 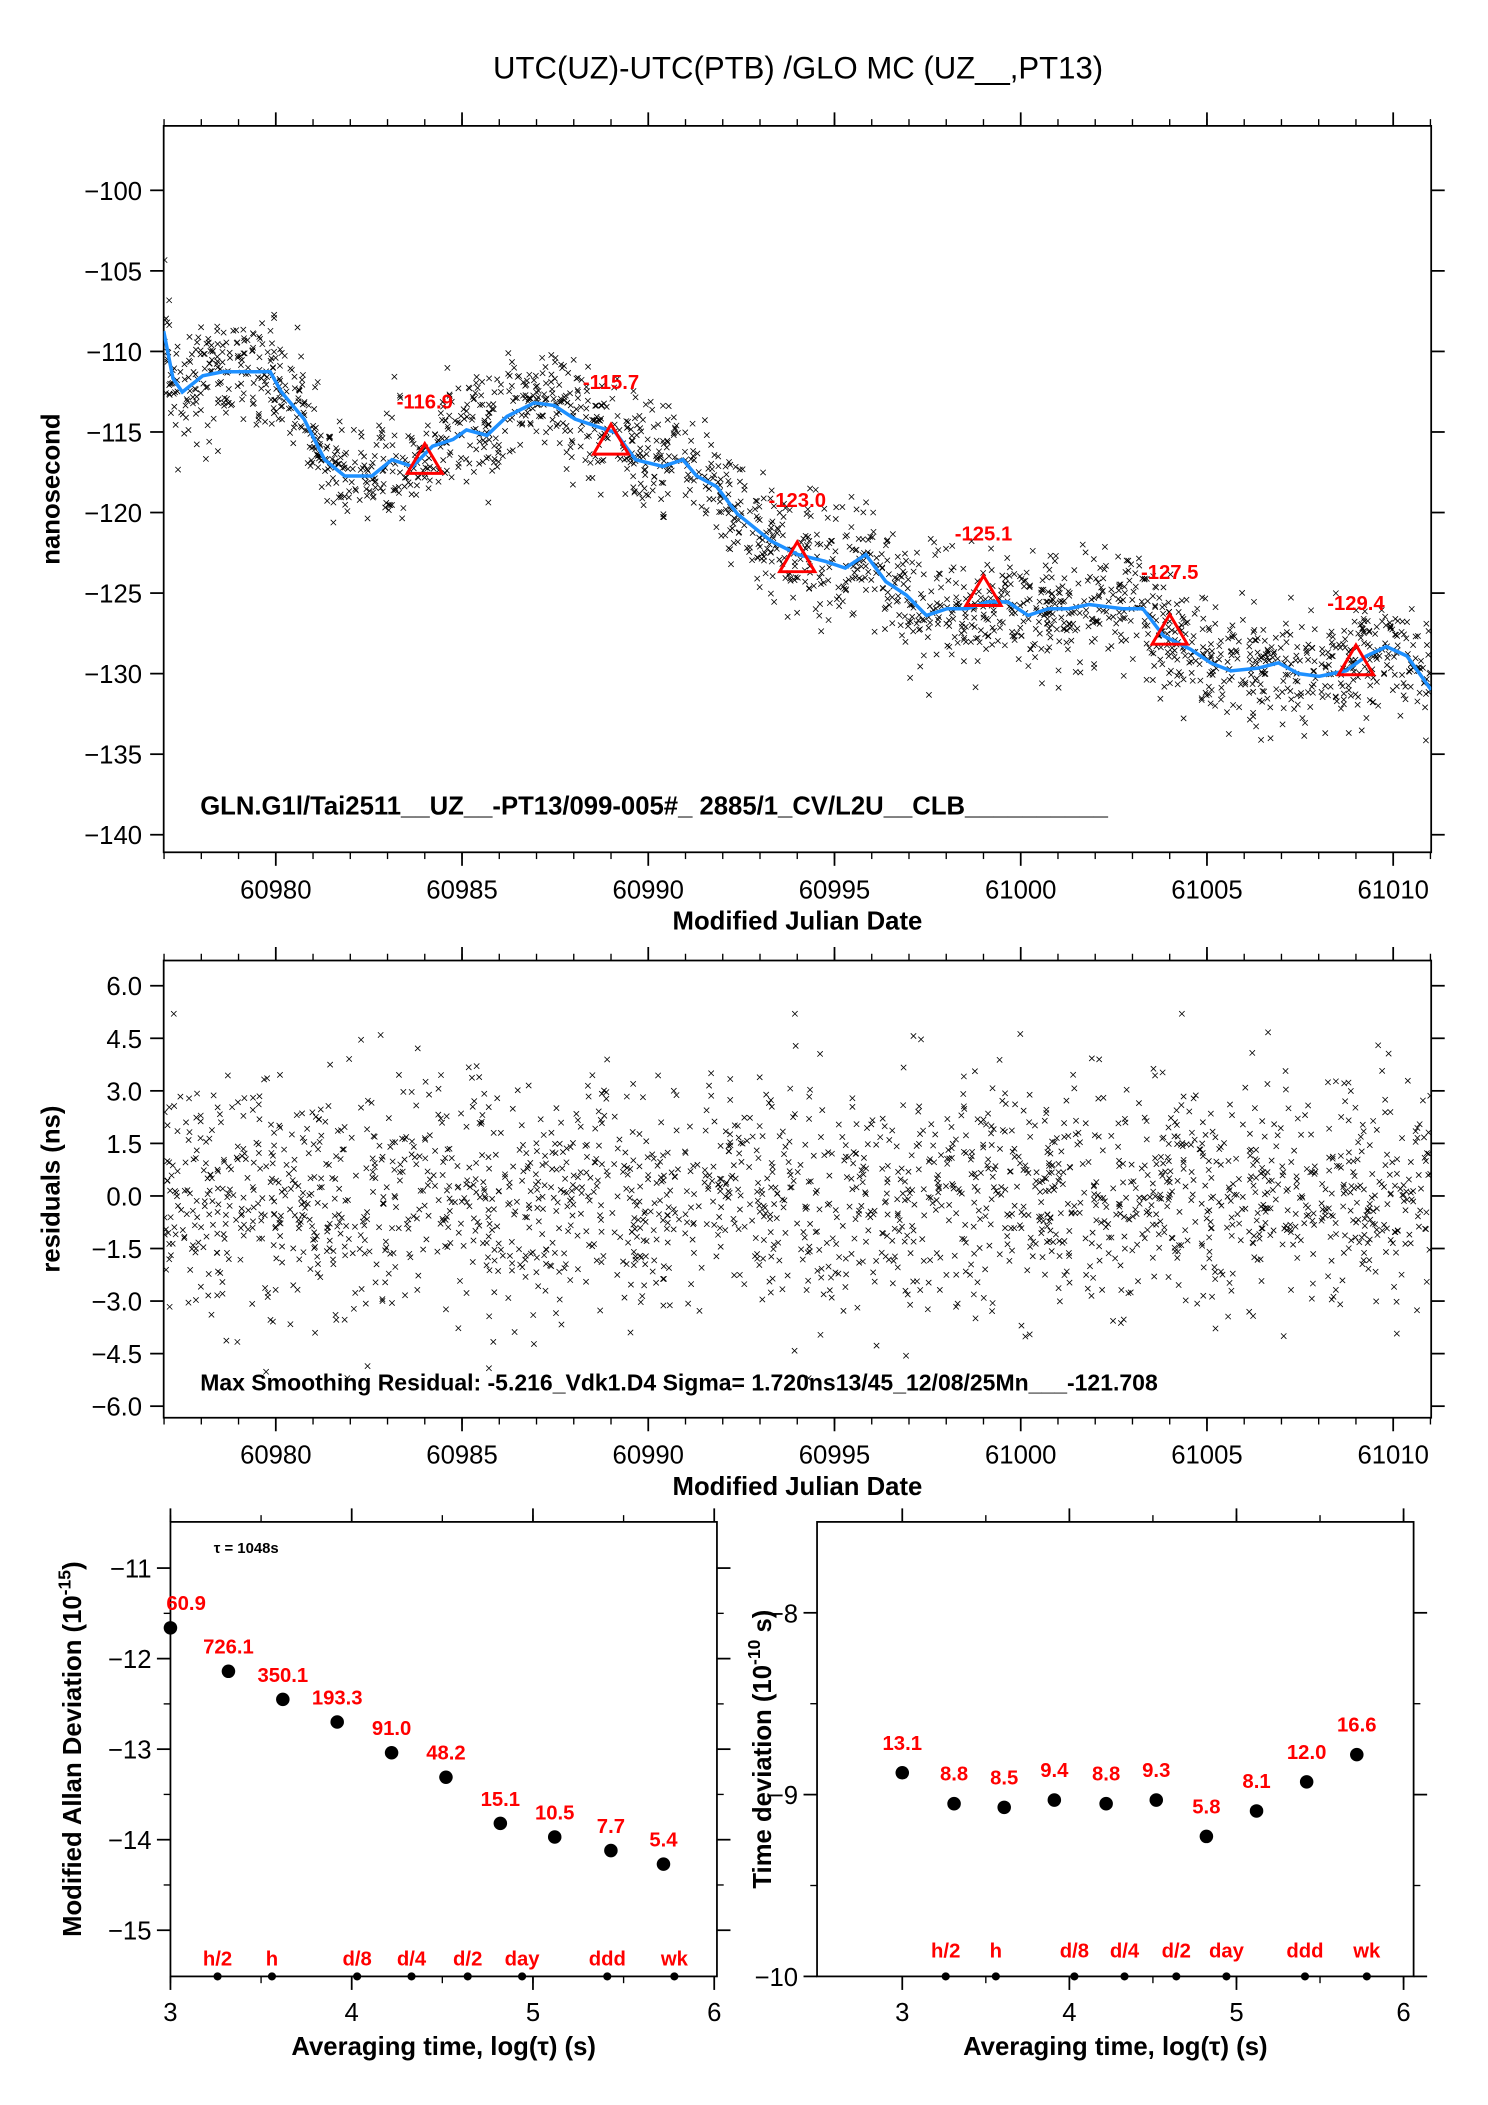 What do you see at coordinates (73, 1766) in the screenshot?
I see `y-axis-label-text: Modified Allan Deviation (10` at bounding box center [73, 1766].